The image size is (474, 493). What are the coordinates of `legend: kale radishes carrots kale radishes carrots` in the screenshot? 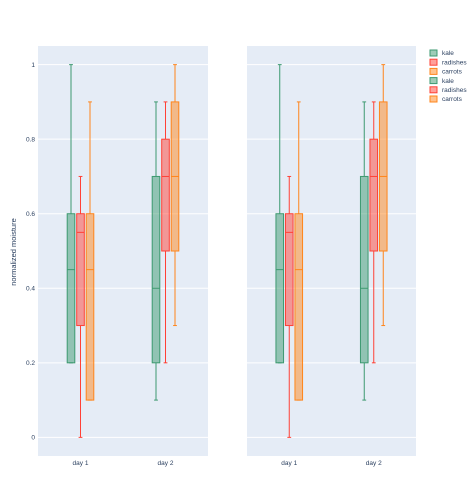 It's located at (448, 76).